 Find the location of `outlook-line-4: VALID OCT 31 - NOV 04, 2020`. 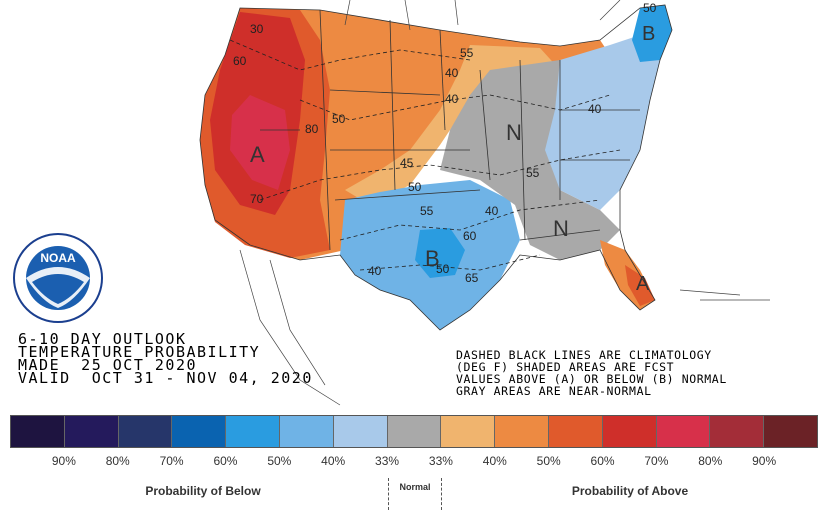

outlook-line-4: VALID OCT 31 - NOV 04, 2020 is located at coordinates (165, 378).